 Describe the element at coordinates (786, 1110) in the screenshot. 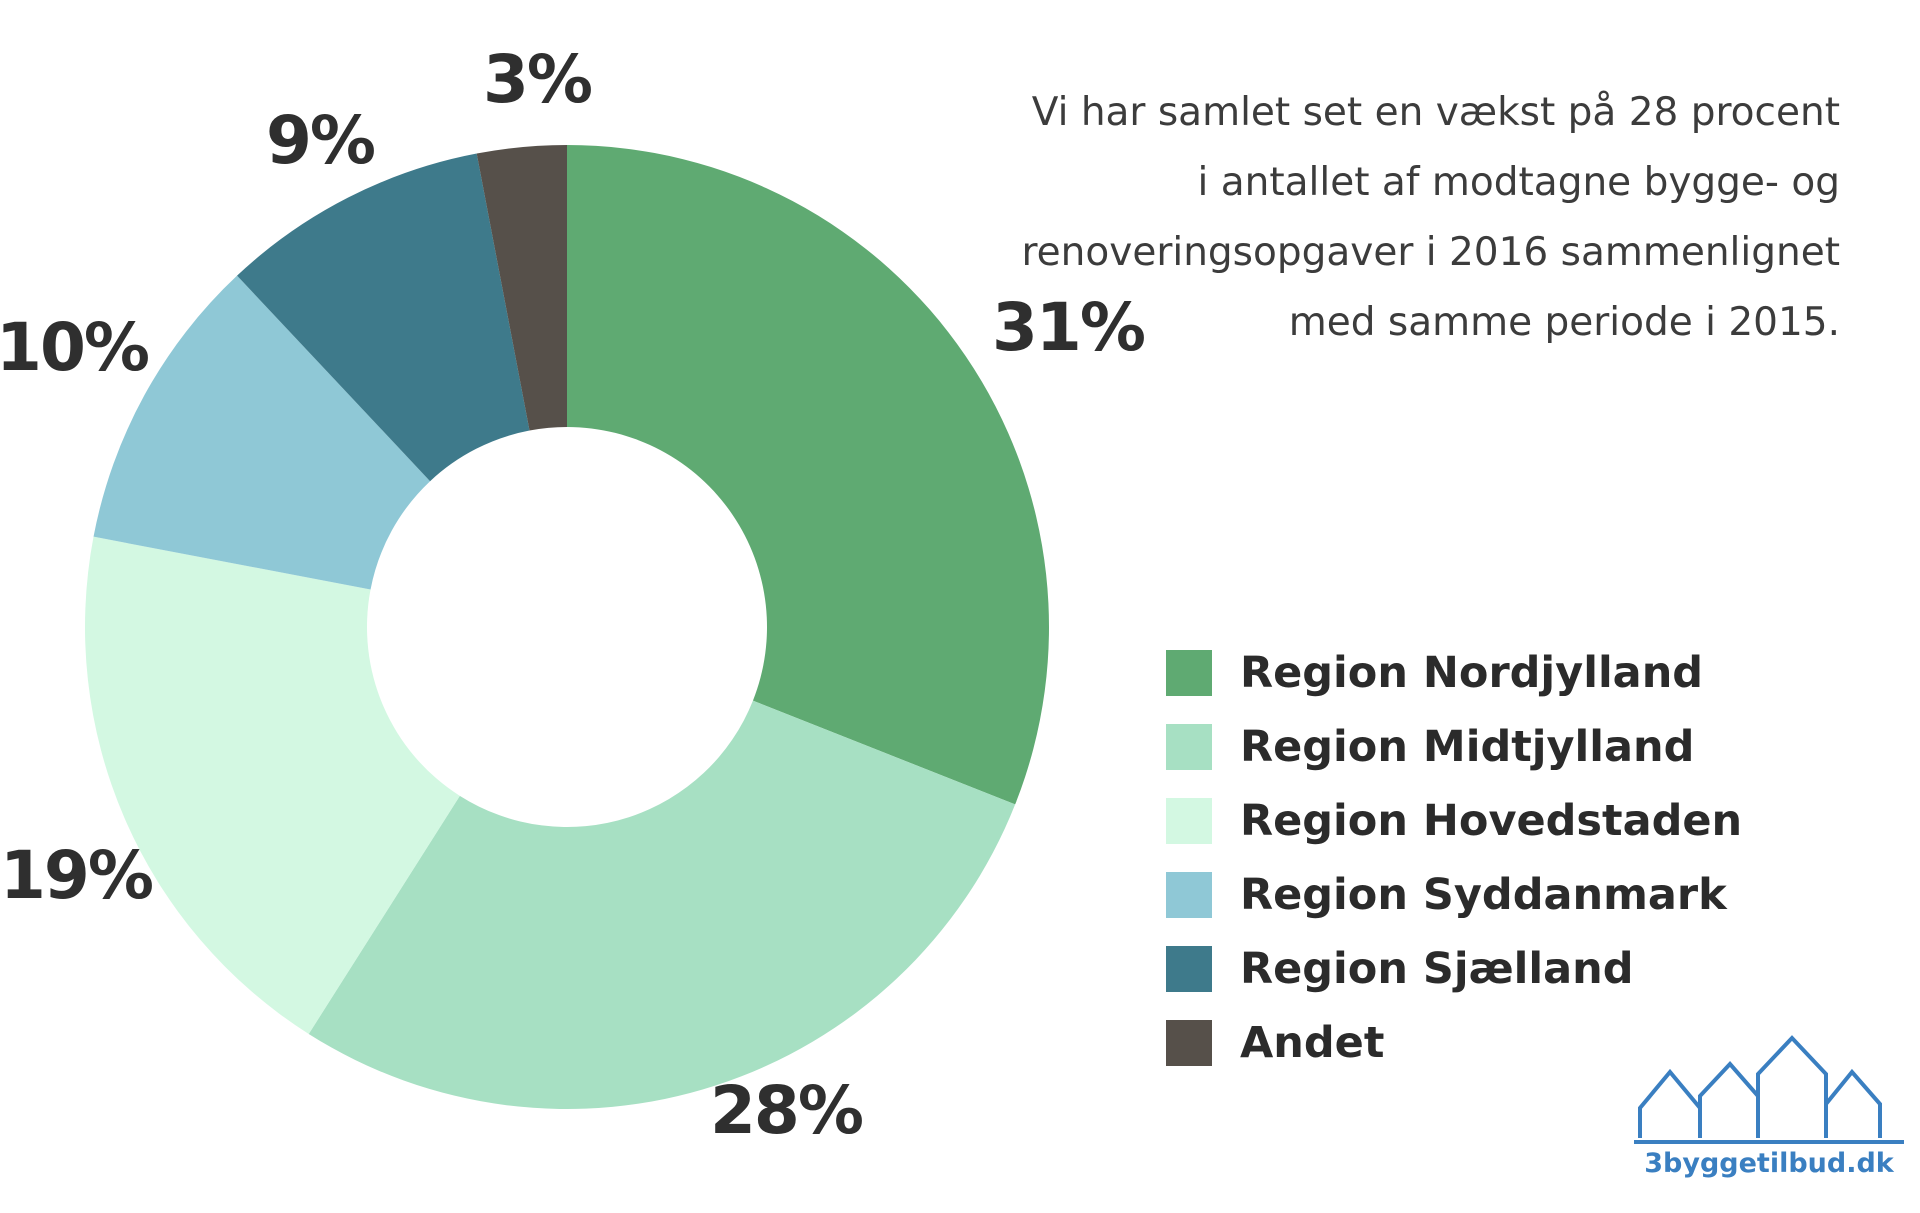

I see `slice-midtjylland-value-label: 28%` at that location.